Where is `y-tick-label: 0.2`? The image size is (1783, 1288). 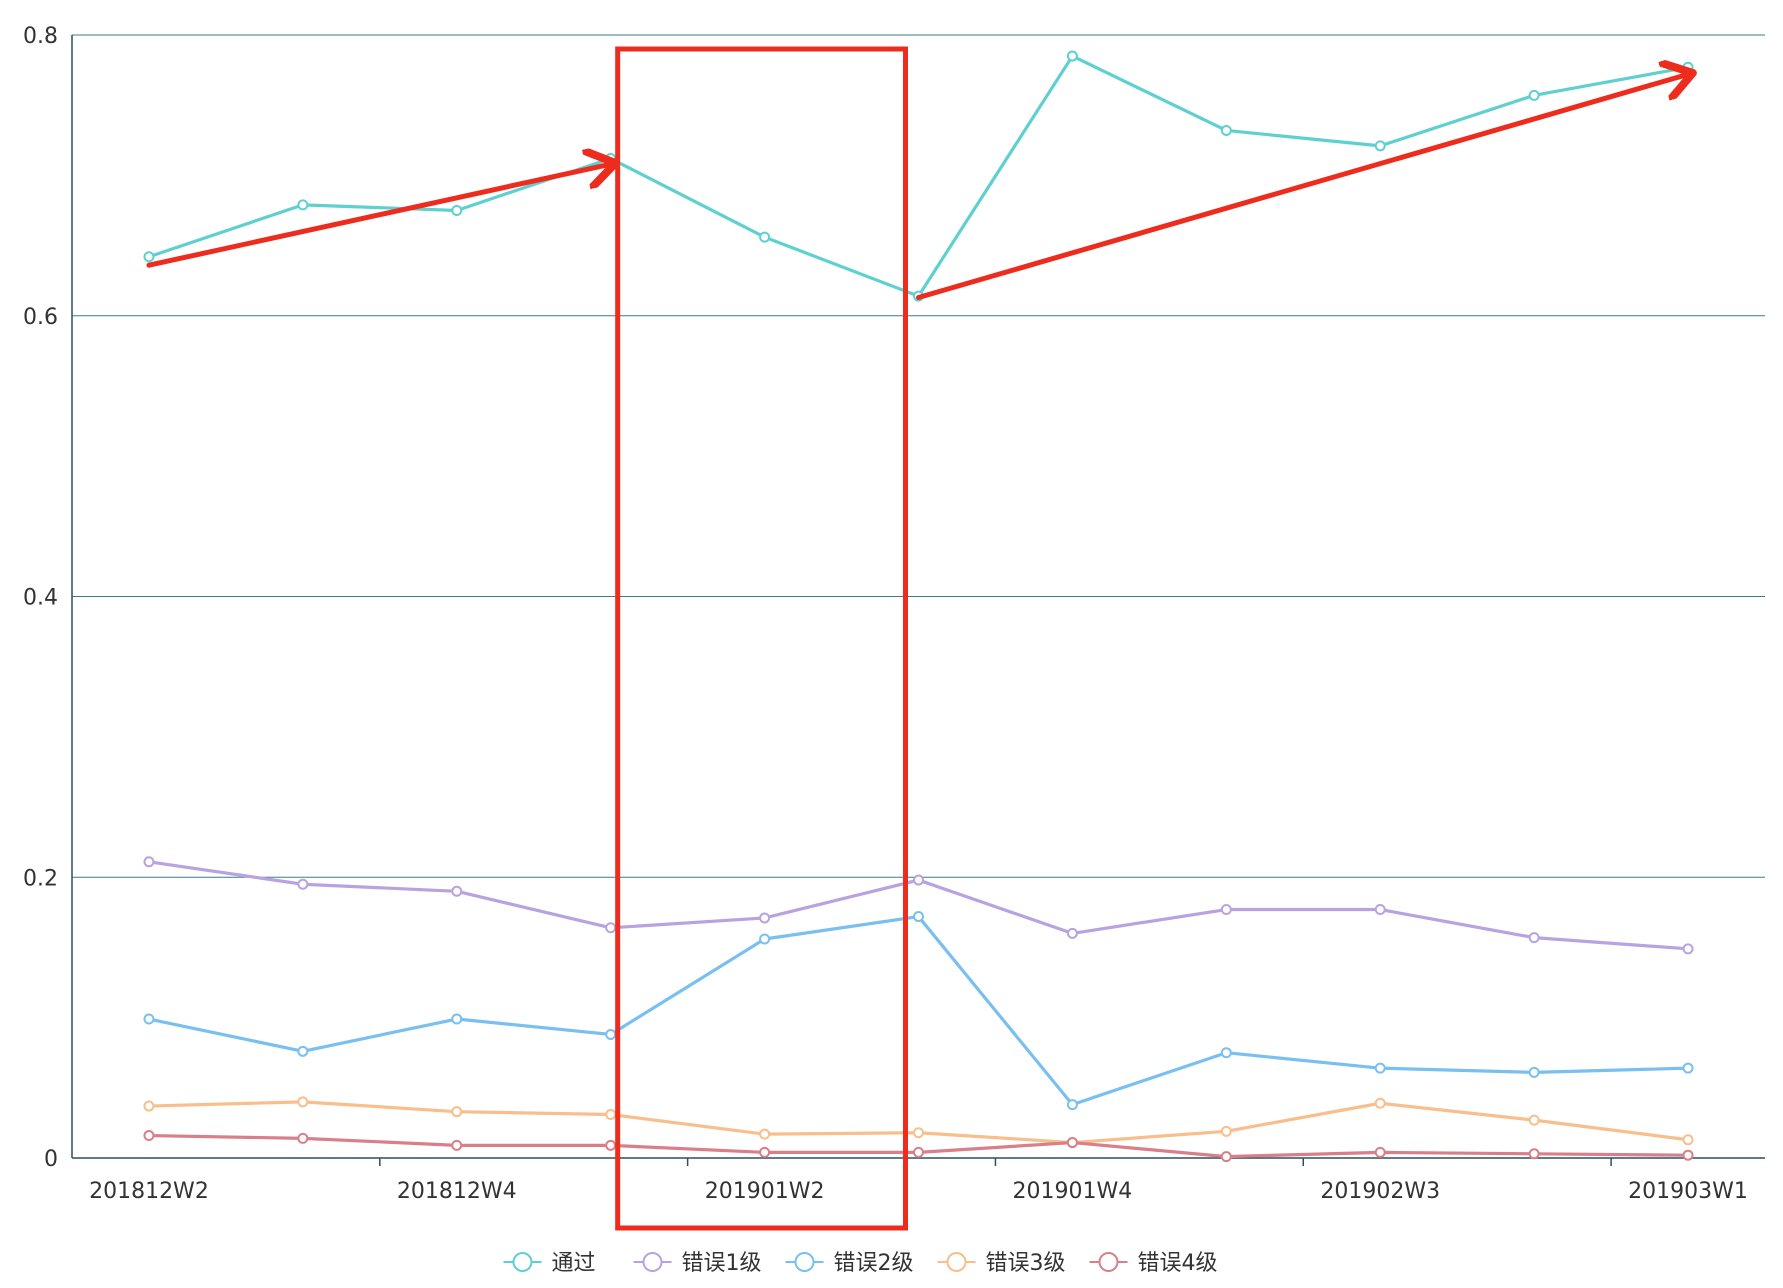 y-tick-label: 0.2 is located at coordinates (40, 878).